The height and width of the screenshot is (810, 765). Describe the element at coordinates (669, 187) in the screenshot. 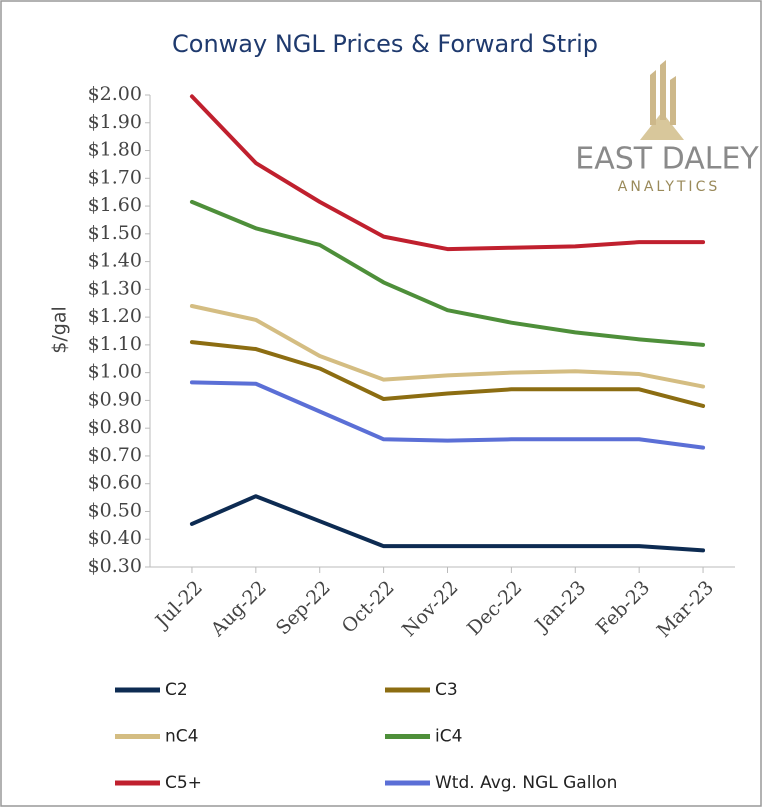

I see `logo-subtext: ANALYTICS` at that location.